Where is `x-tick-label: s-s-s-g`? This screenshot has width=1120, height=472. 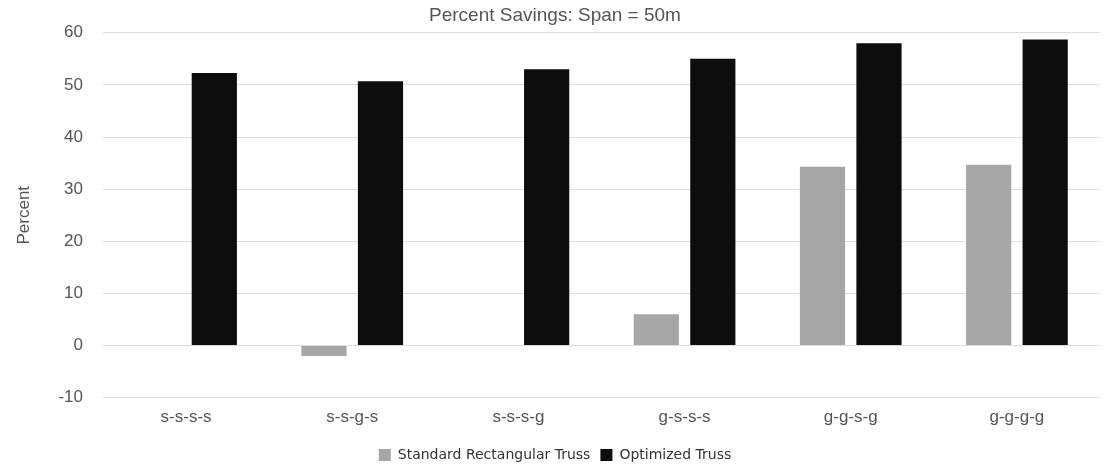
x-tick-label: s-s-s-g is located at coordinates (518, 417).